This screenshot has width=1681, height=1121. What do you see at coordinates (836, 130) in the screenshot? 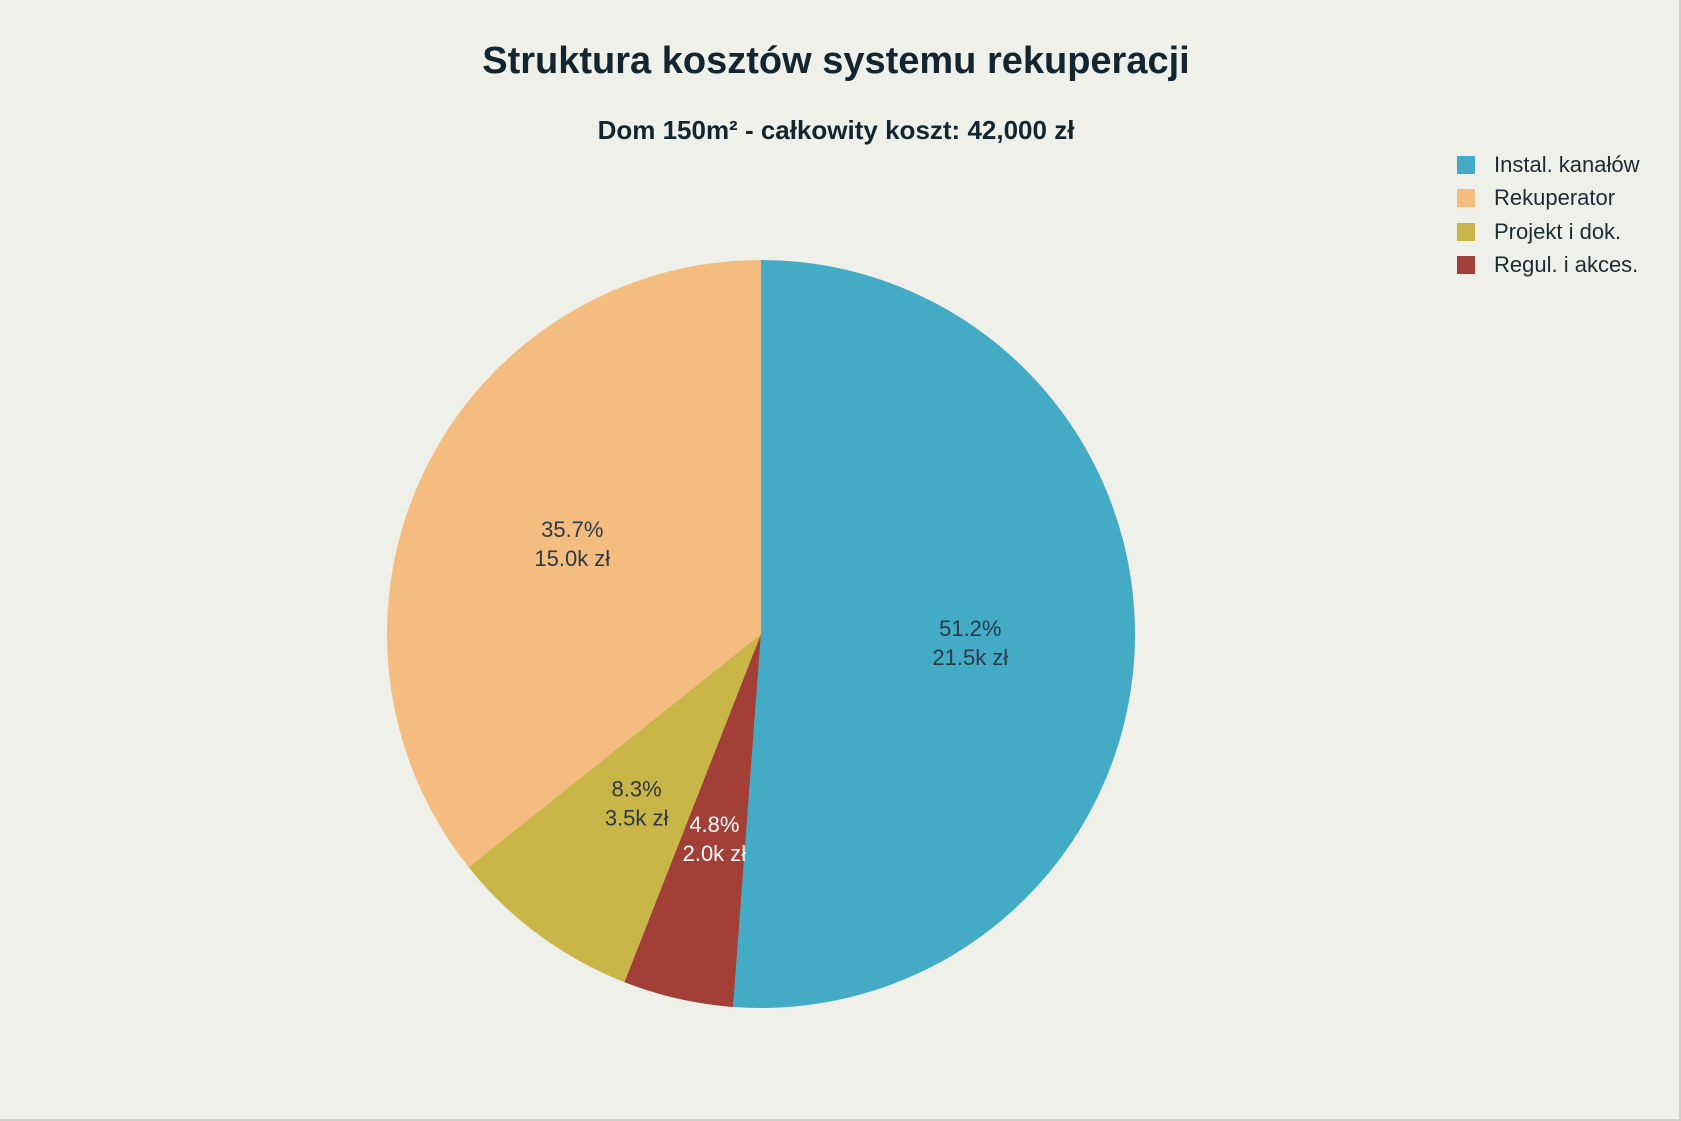
I see `chart-subtitle: Dom 150m² - całkowity koszt: 42,000 zł` at bounding box center [836, 130].